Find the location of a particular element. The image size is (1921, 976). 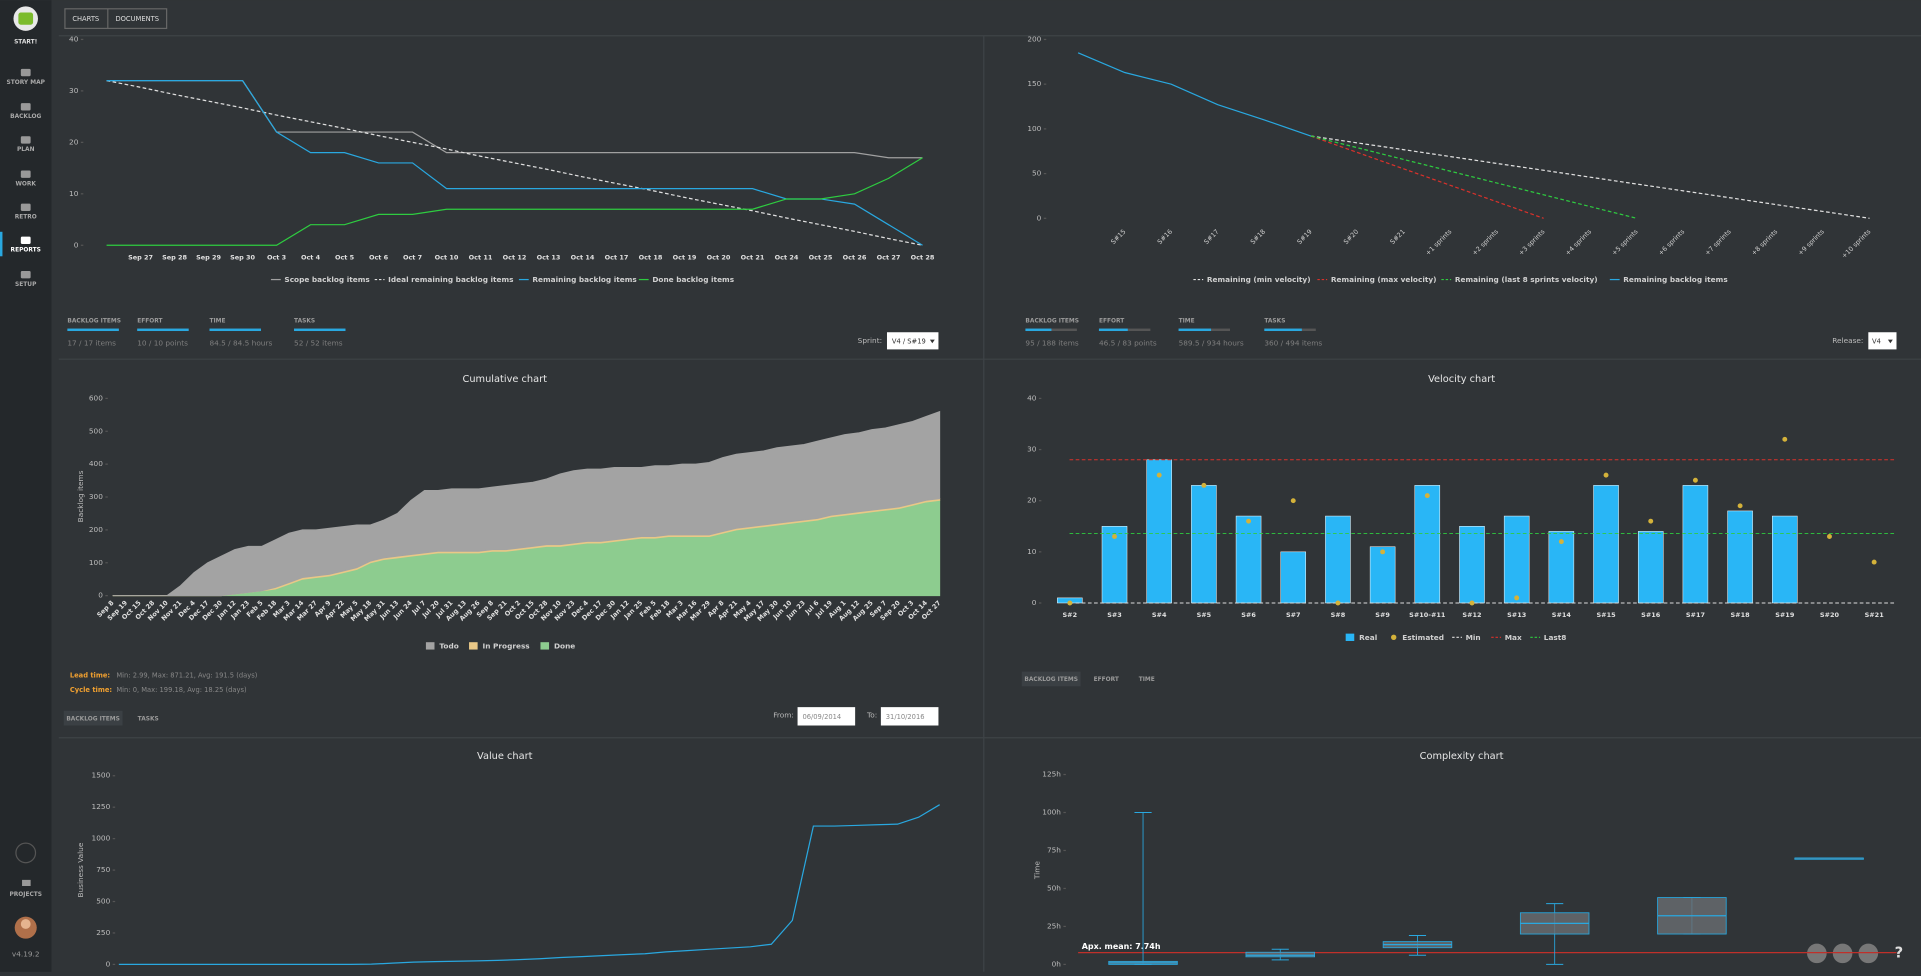

area-series is located at coordinates (526, 503).